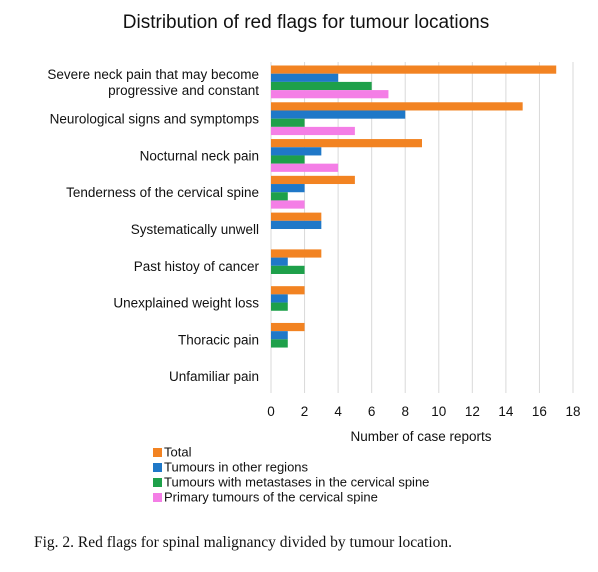  I want to click on legend-label: Tumours in other regions, so click(236, 467).